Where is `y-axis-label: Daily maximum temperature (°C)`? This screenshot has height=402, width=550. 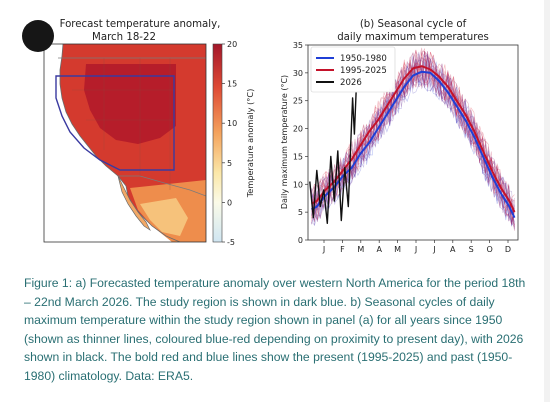
y-axis-label: Daily maximum temperature (°C) is located at coordinates (284, 142).